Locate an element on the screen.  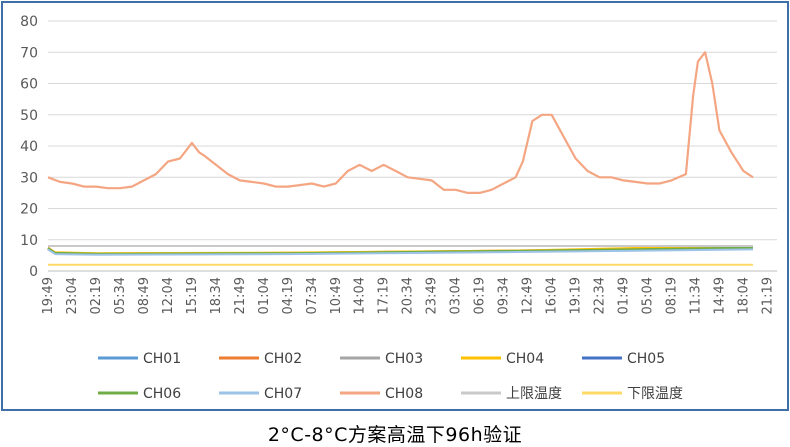
legend-label: CH03 is located at coordinates (404, 359).